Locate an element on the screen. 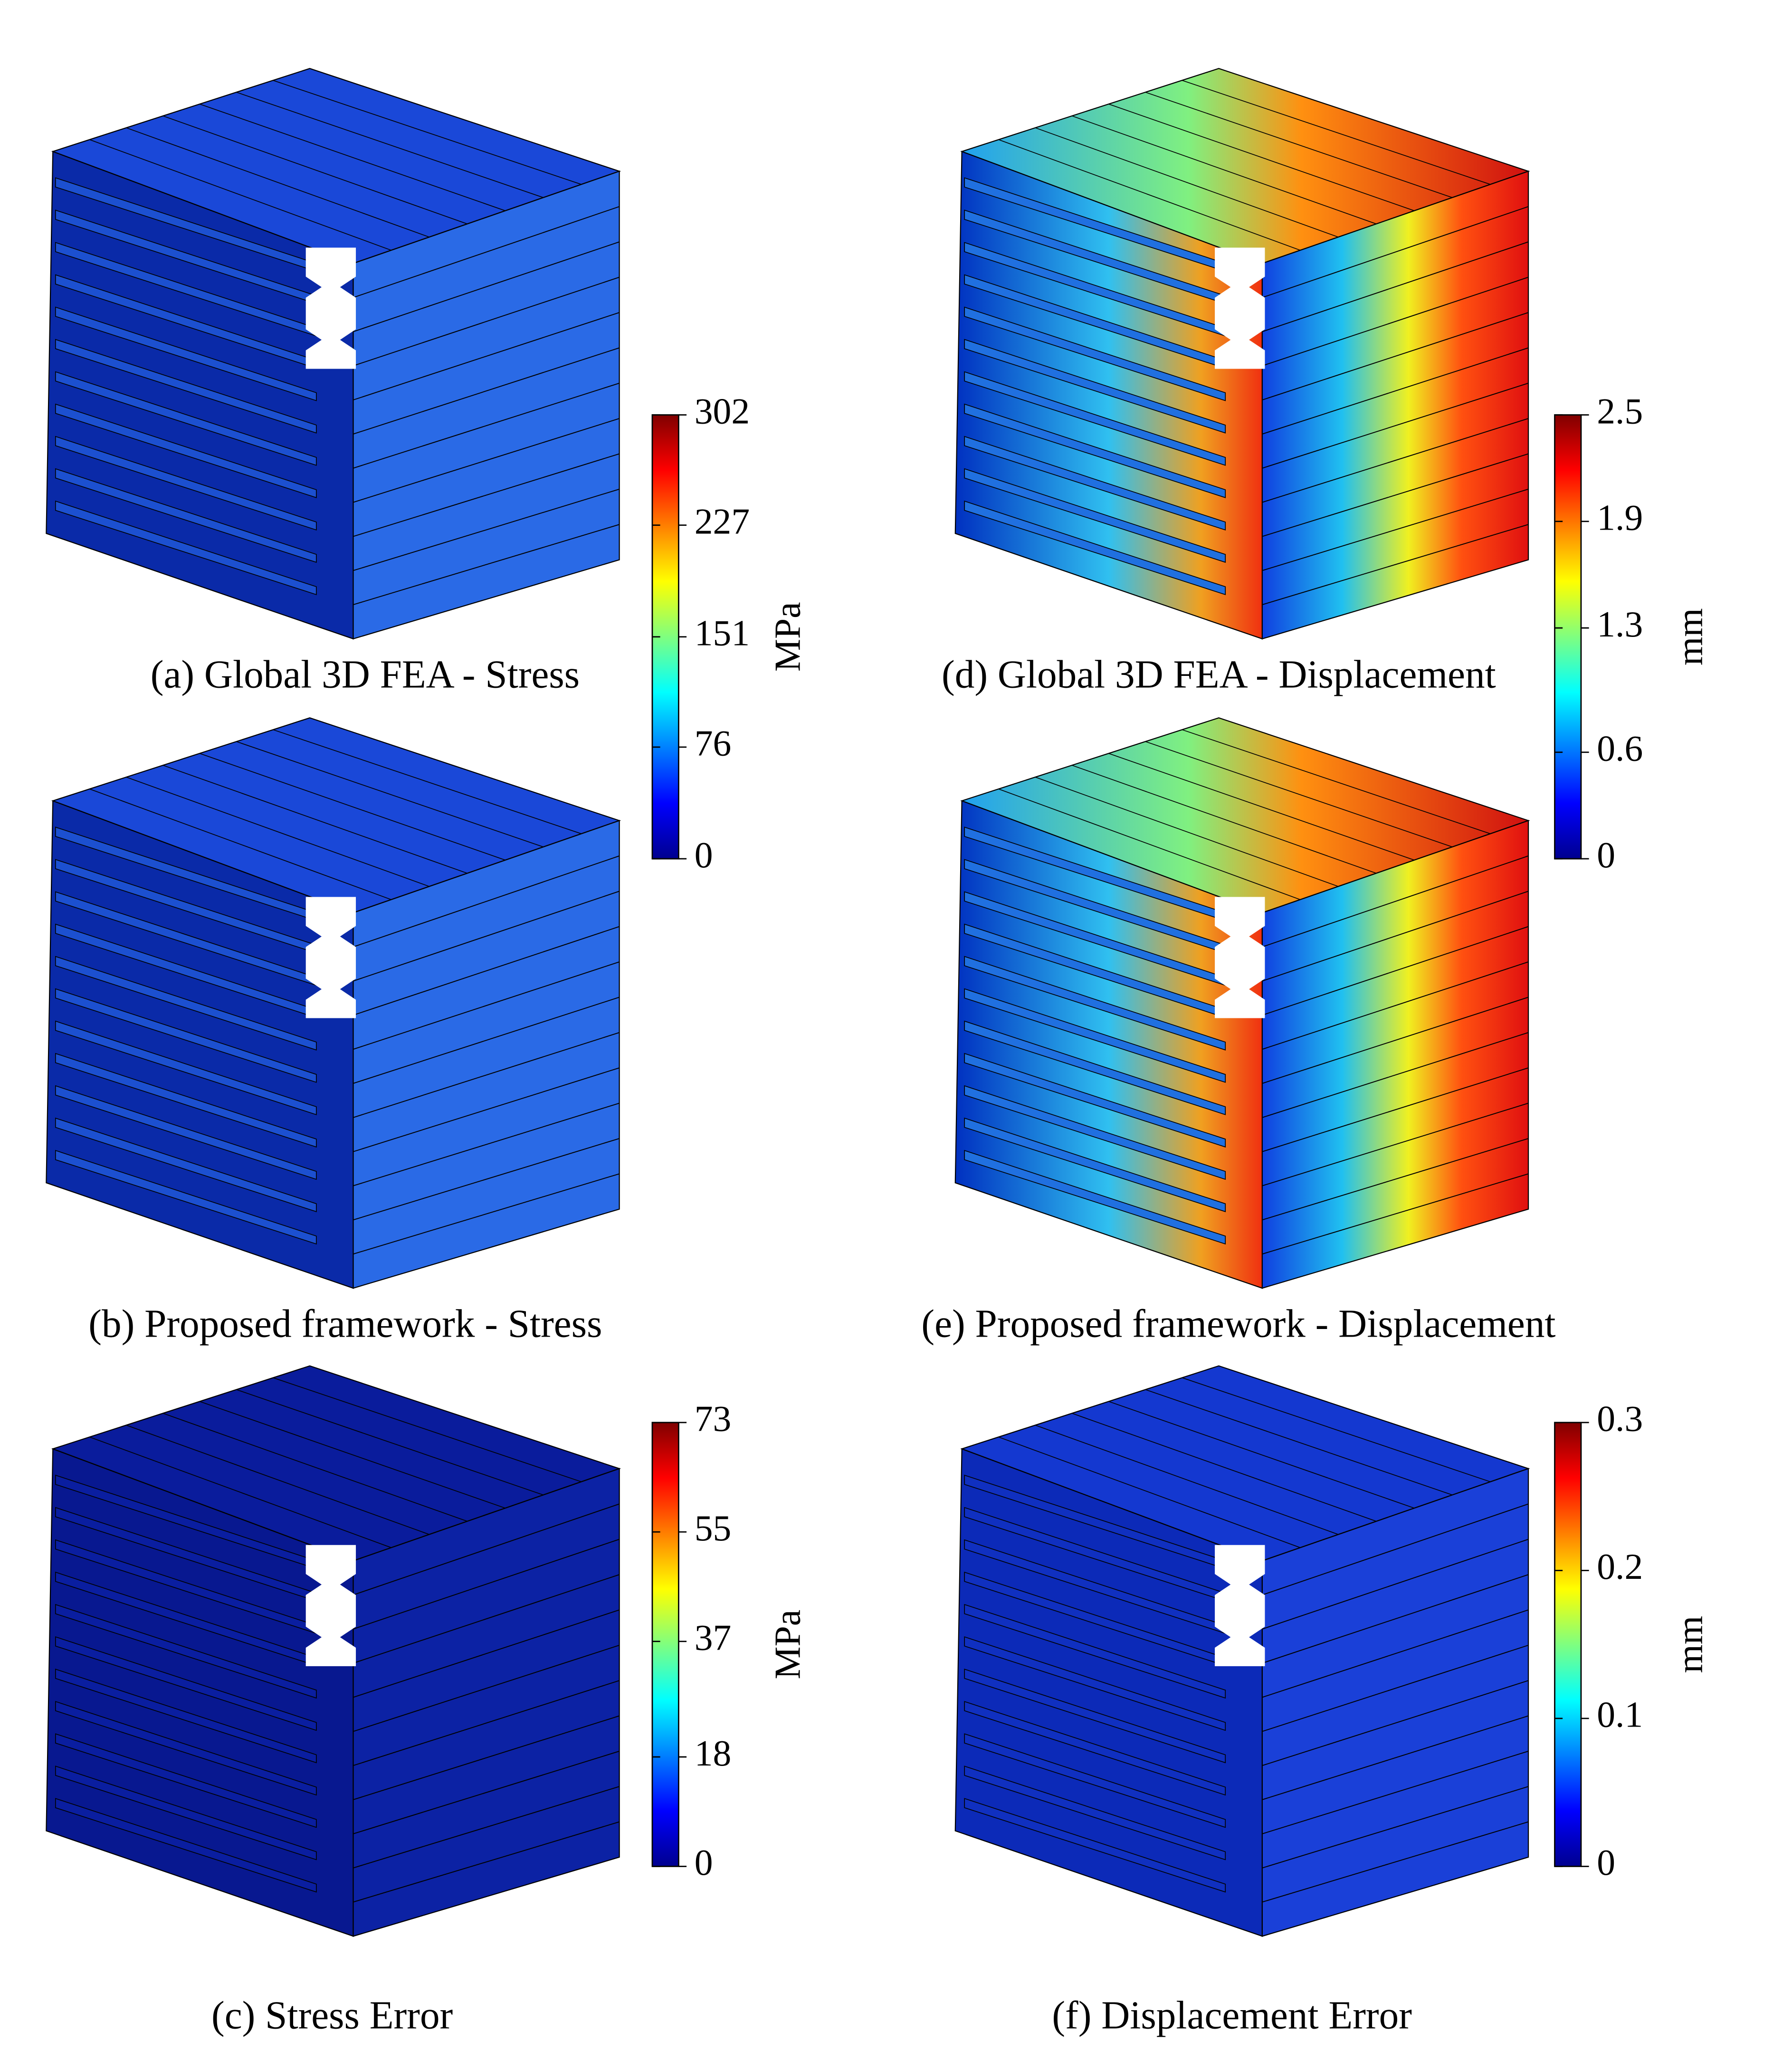 This screenshot has width=1792, height=2060. colorbar-tick-label: 73 is located at coordinates (714, 1418).